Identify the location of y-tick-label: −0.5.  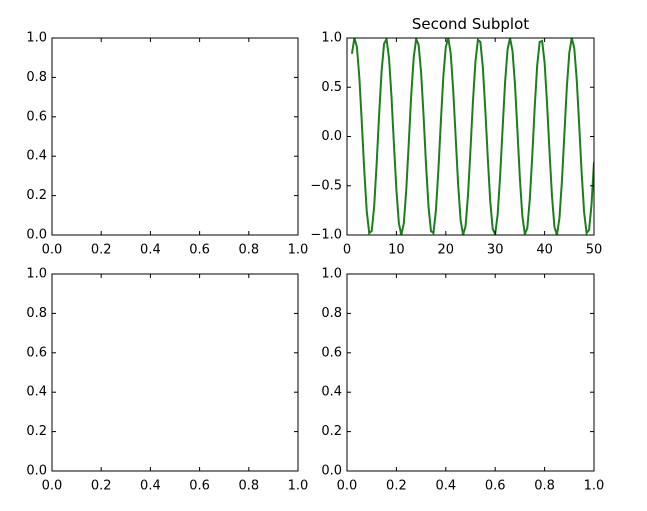
(326, 185).